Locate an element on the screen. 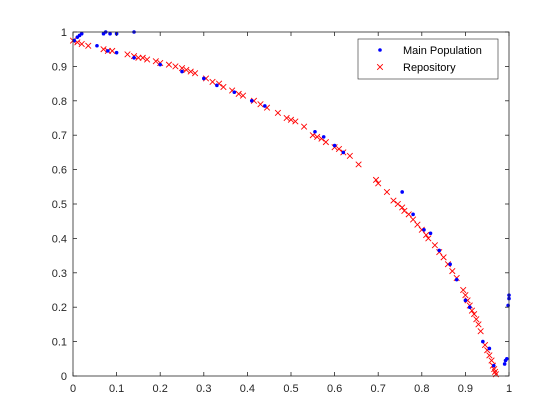 This screenshot has height=420, width=560. legend-label: Repository is located at coordinates (429, 68).